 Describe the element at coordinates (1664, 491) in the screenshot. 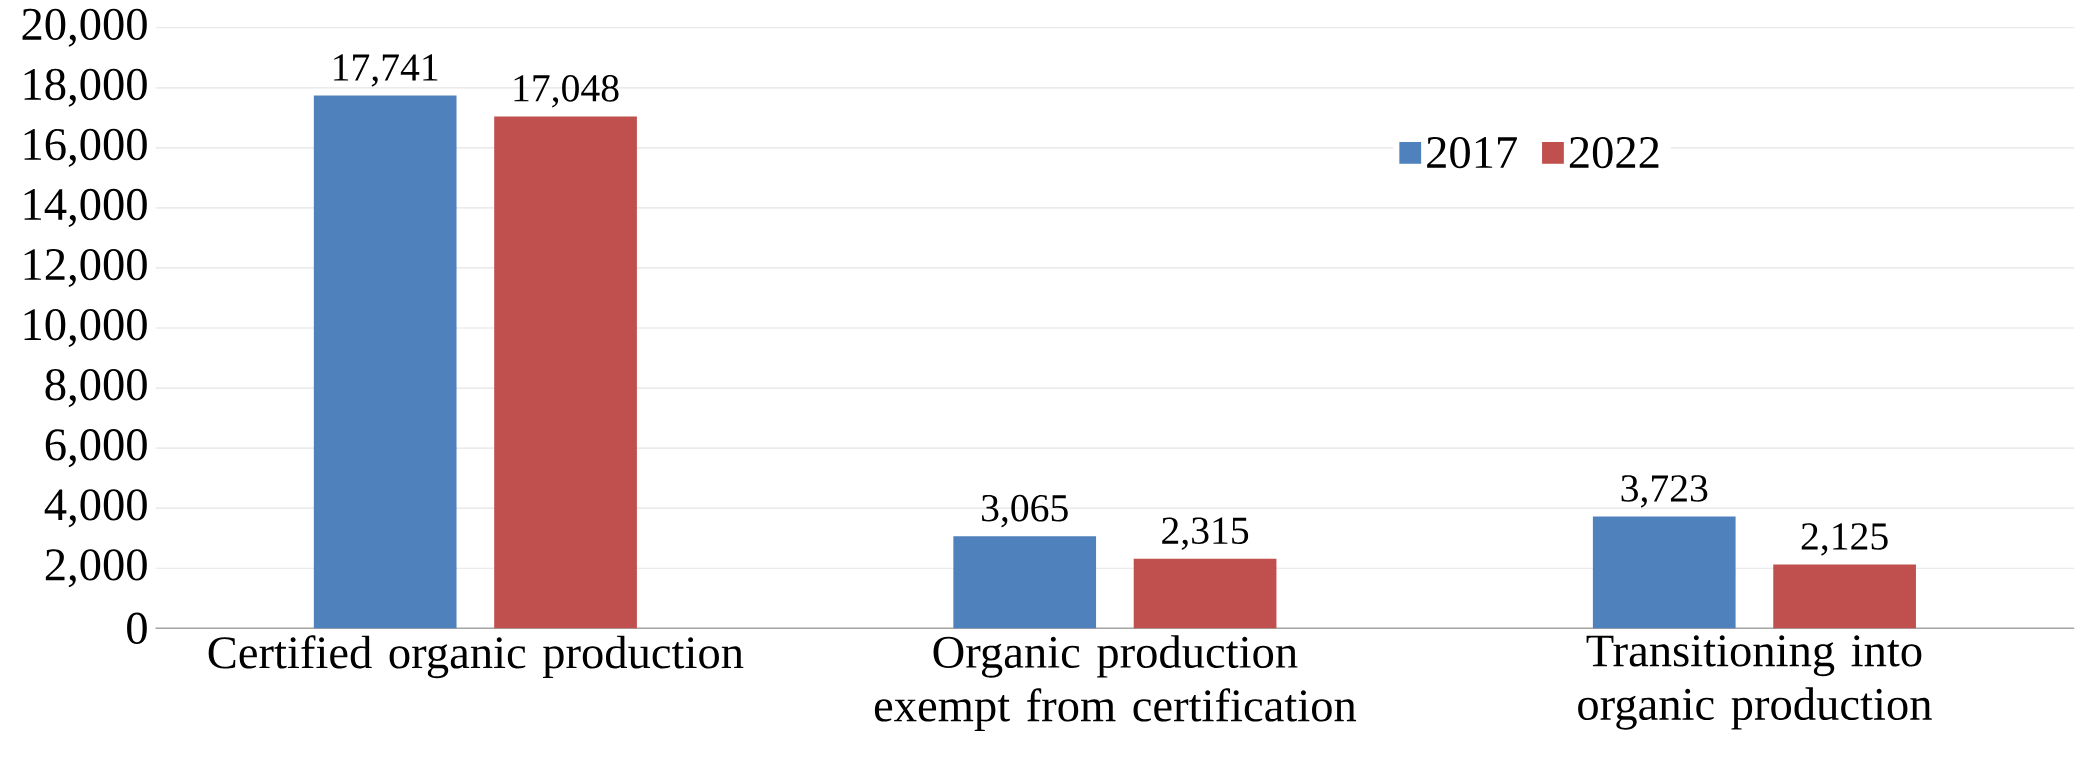

I see `data-label: 3,723` at that location.